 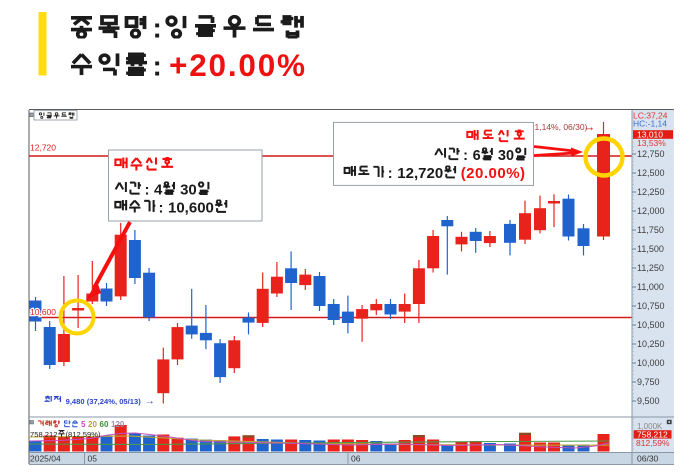 I want to click on svg-text: 11,000, so click(x=650, y=287).